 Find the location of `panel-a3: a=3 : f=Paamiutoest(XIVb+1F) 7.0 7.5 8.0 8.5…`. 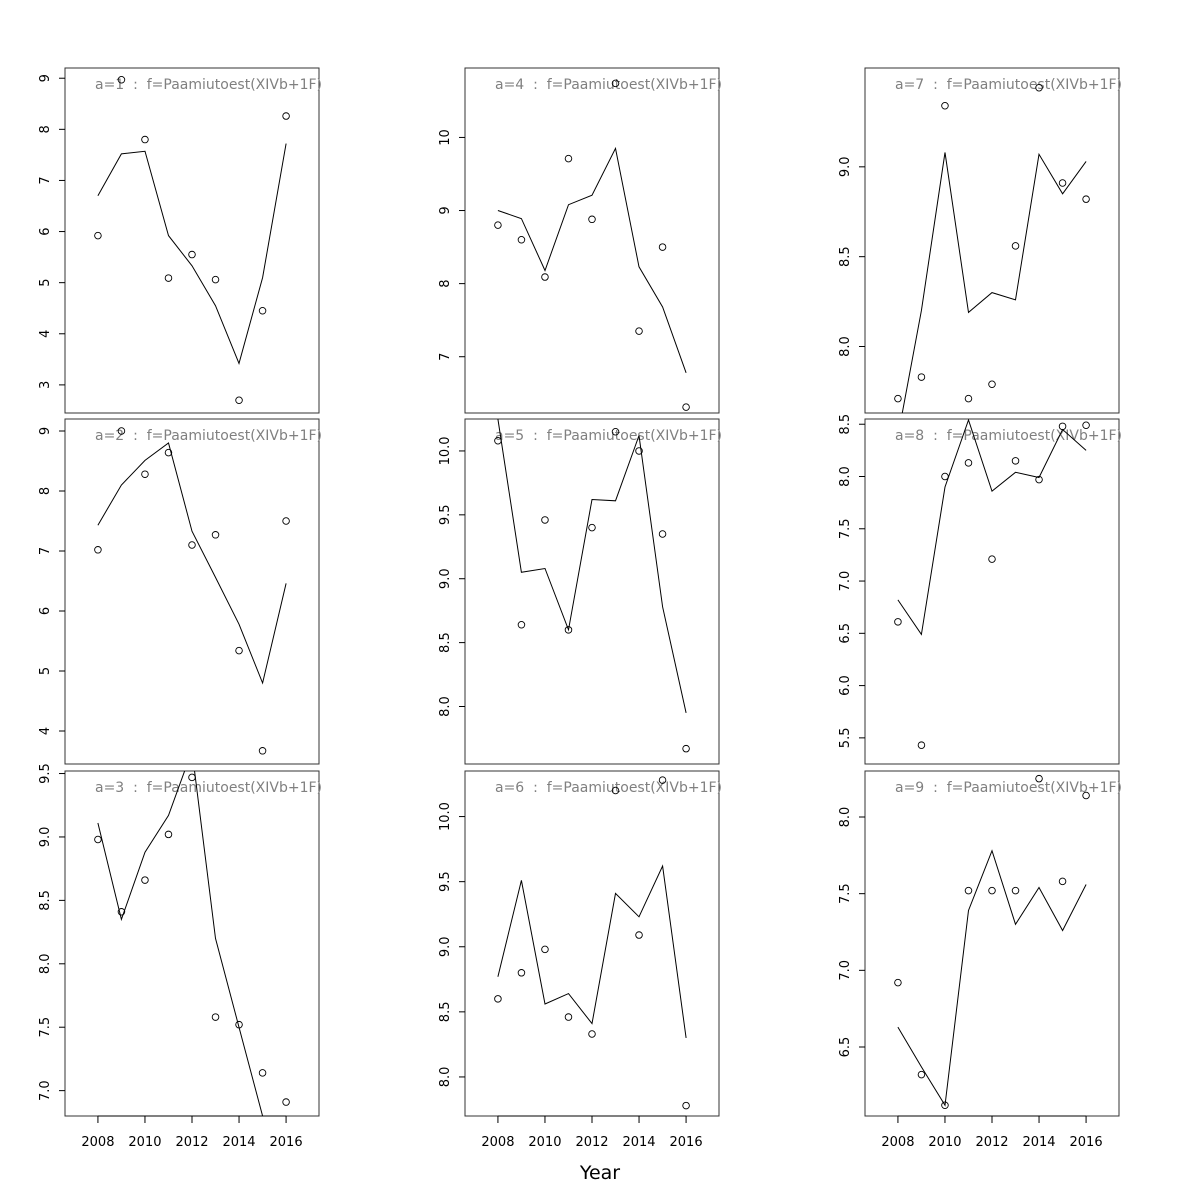

panel-a3: a=3 : f=Paamiutoest(XIVb+1F) 7.0 7.5 8.0 8.5… is located at coordinates (180, 956).